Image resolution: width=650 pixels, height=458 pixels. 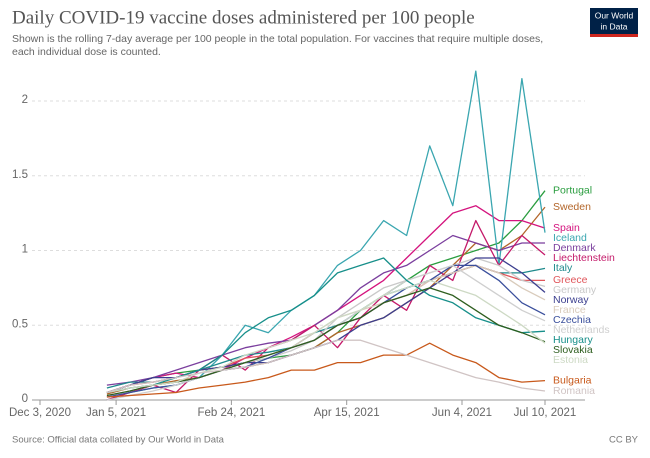 What do you see at coordinates (25, 399) in the screenshot?
I see `y-tick-label: 0` at bounding box center [25, 399].